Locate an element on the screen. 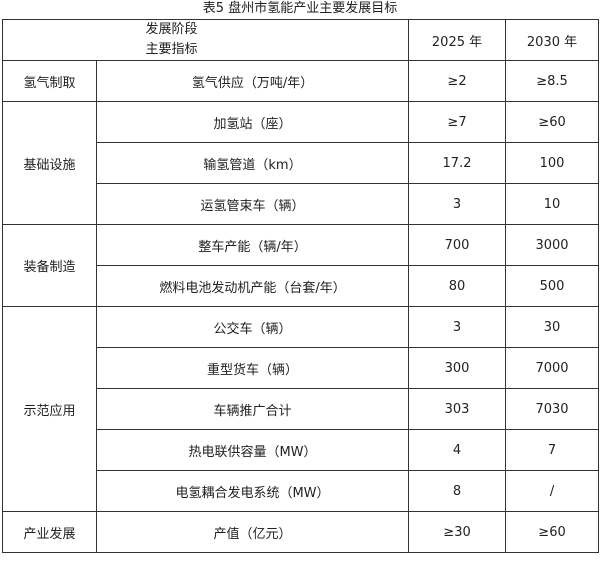 This screenshot has width=600, height=582. category-cell: 示范应用 is located at coordinates (49, 409).